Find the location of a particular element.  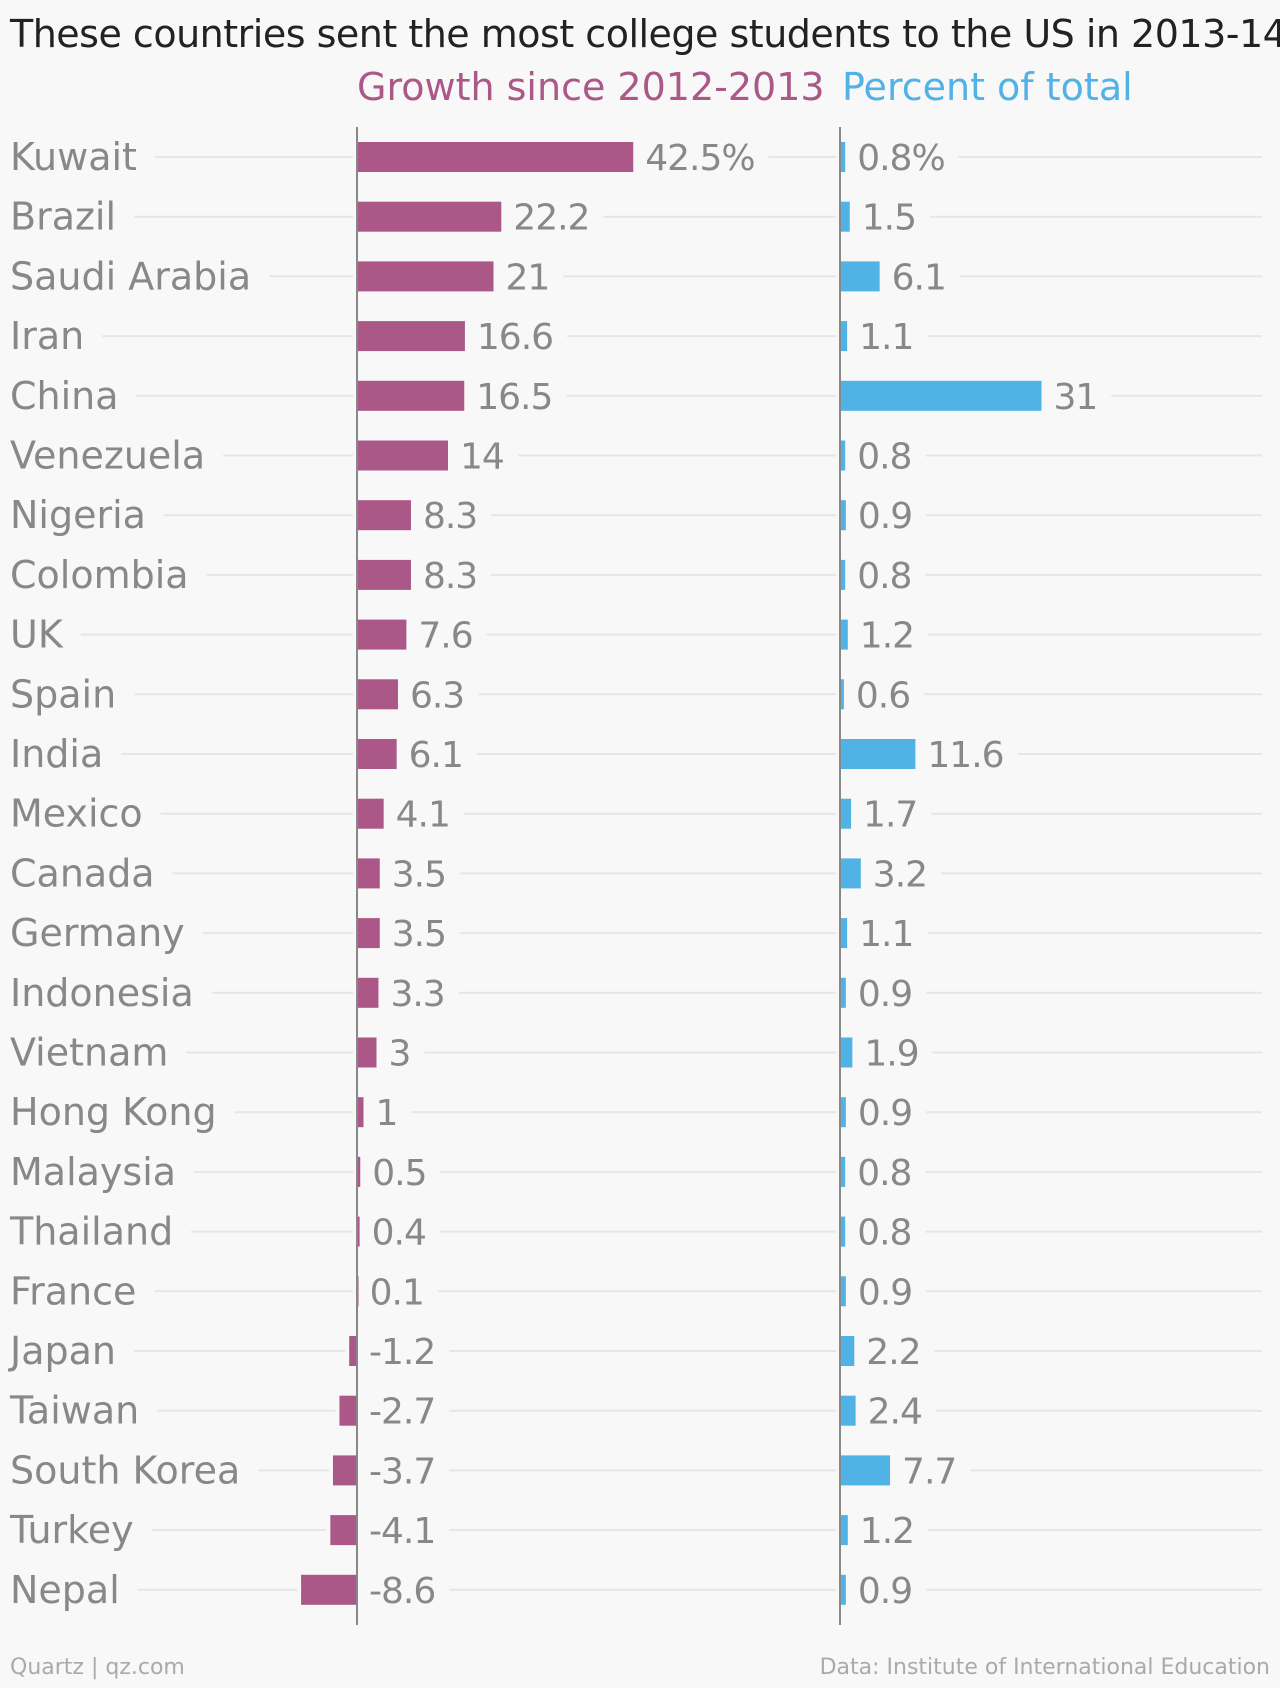

growth-value-saudi-arabia: 21 is located at coordinates (528, 277).